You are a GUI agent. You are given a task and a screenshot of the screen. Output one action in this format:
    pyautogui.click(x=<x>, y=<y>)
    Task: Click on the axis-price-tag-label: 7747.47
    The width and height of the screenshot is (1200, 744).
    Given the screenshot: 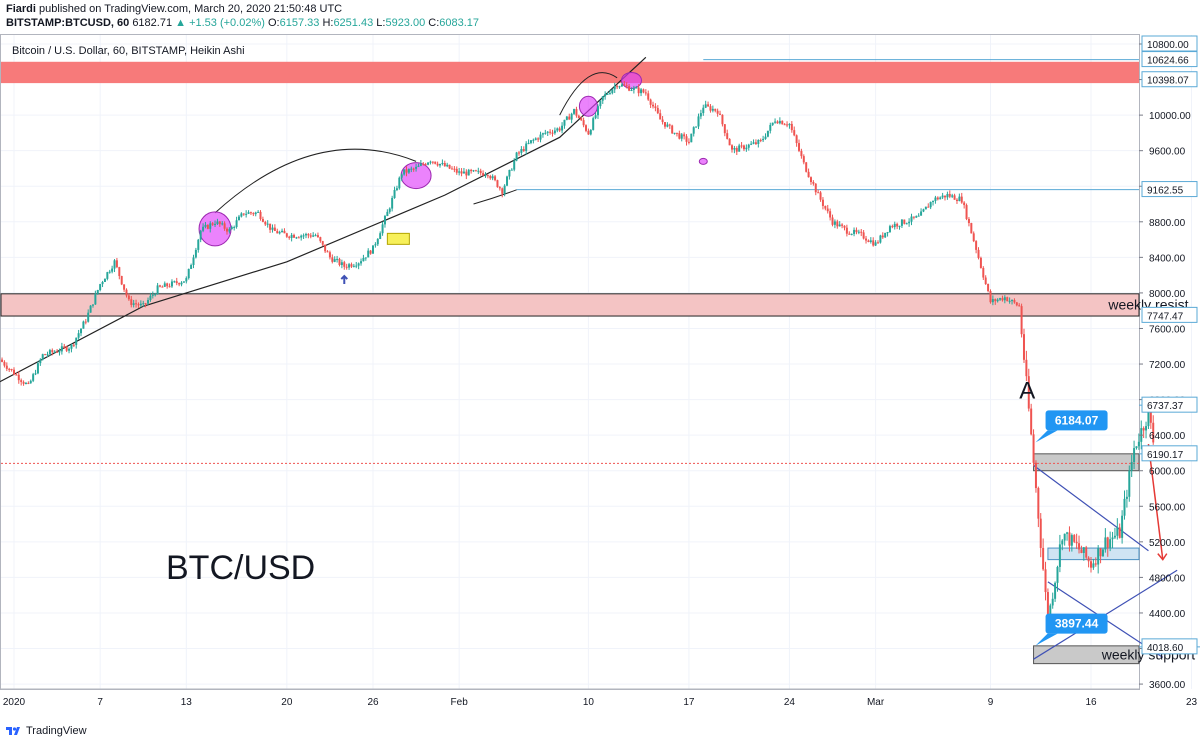 What is the action you would take?
    pyautogui.click(x=1165, y=316)
    